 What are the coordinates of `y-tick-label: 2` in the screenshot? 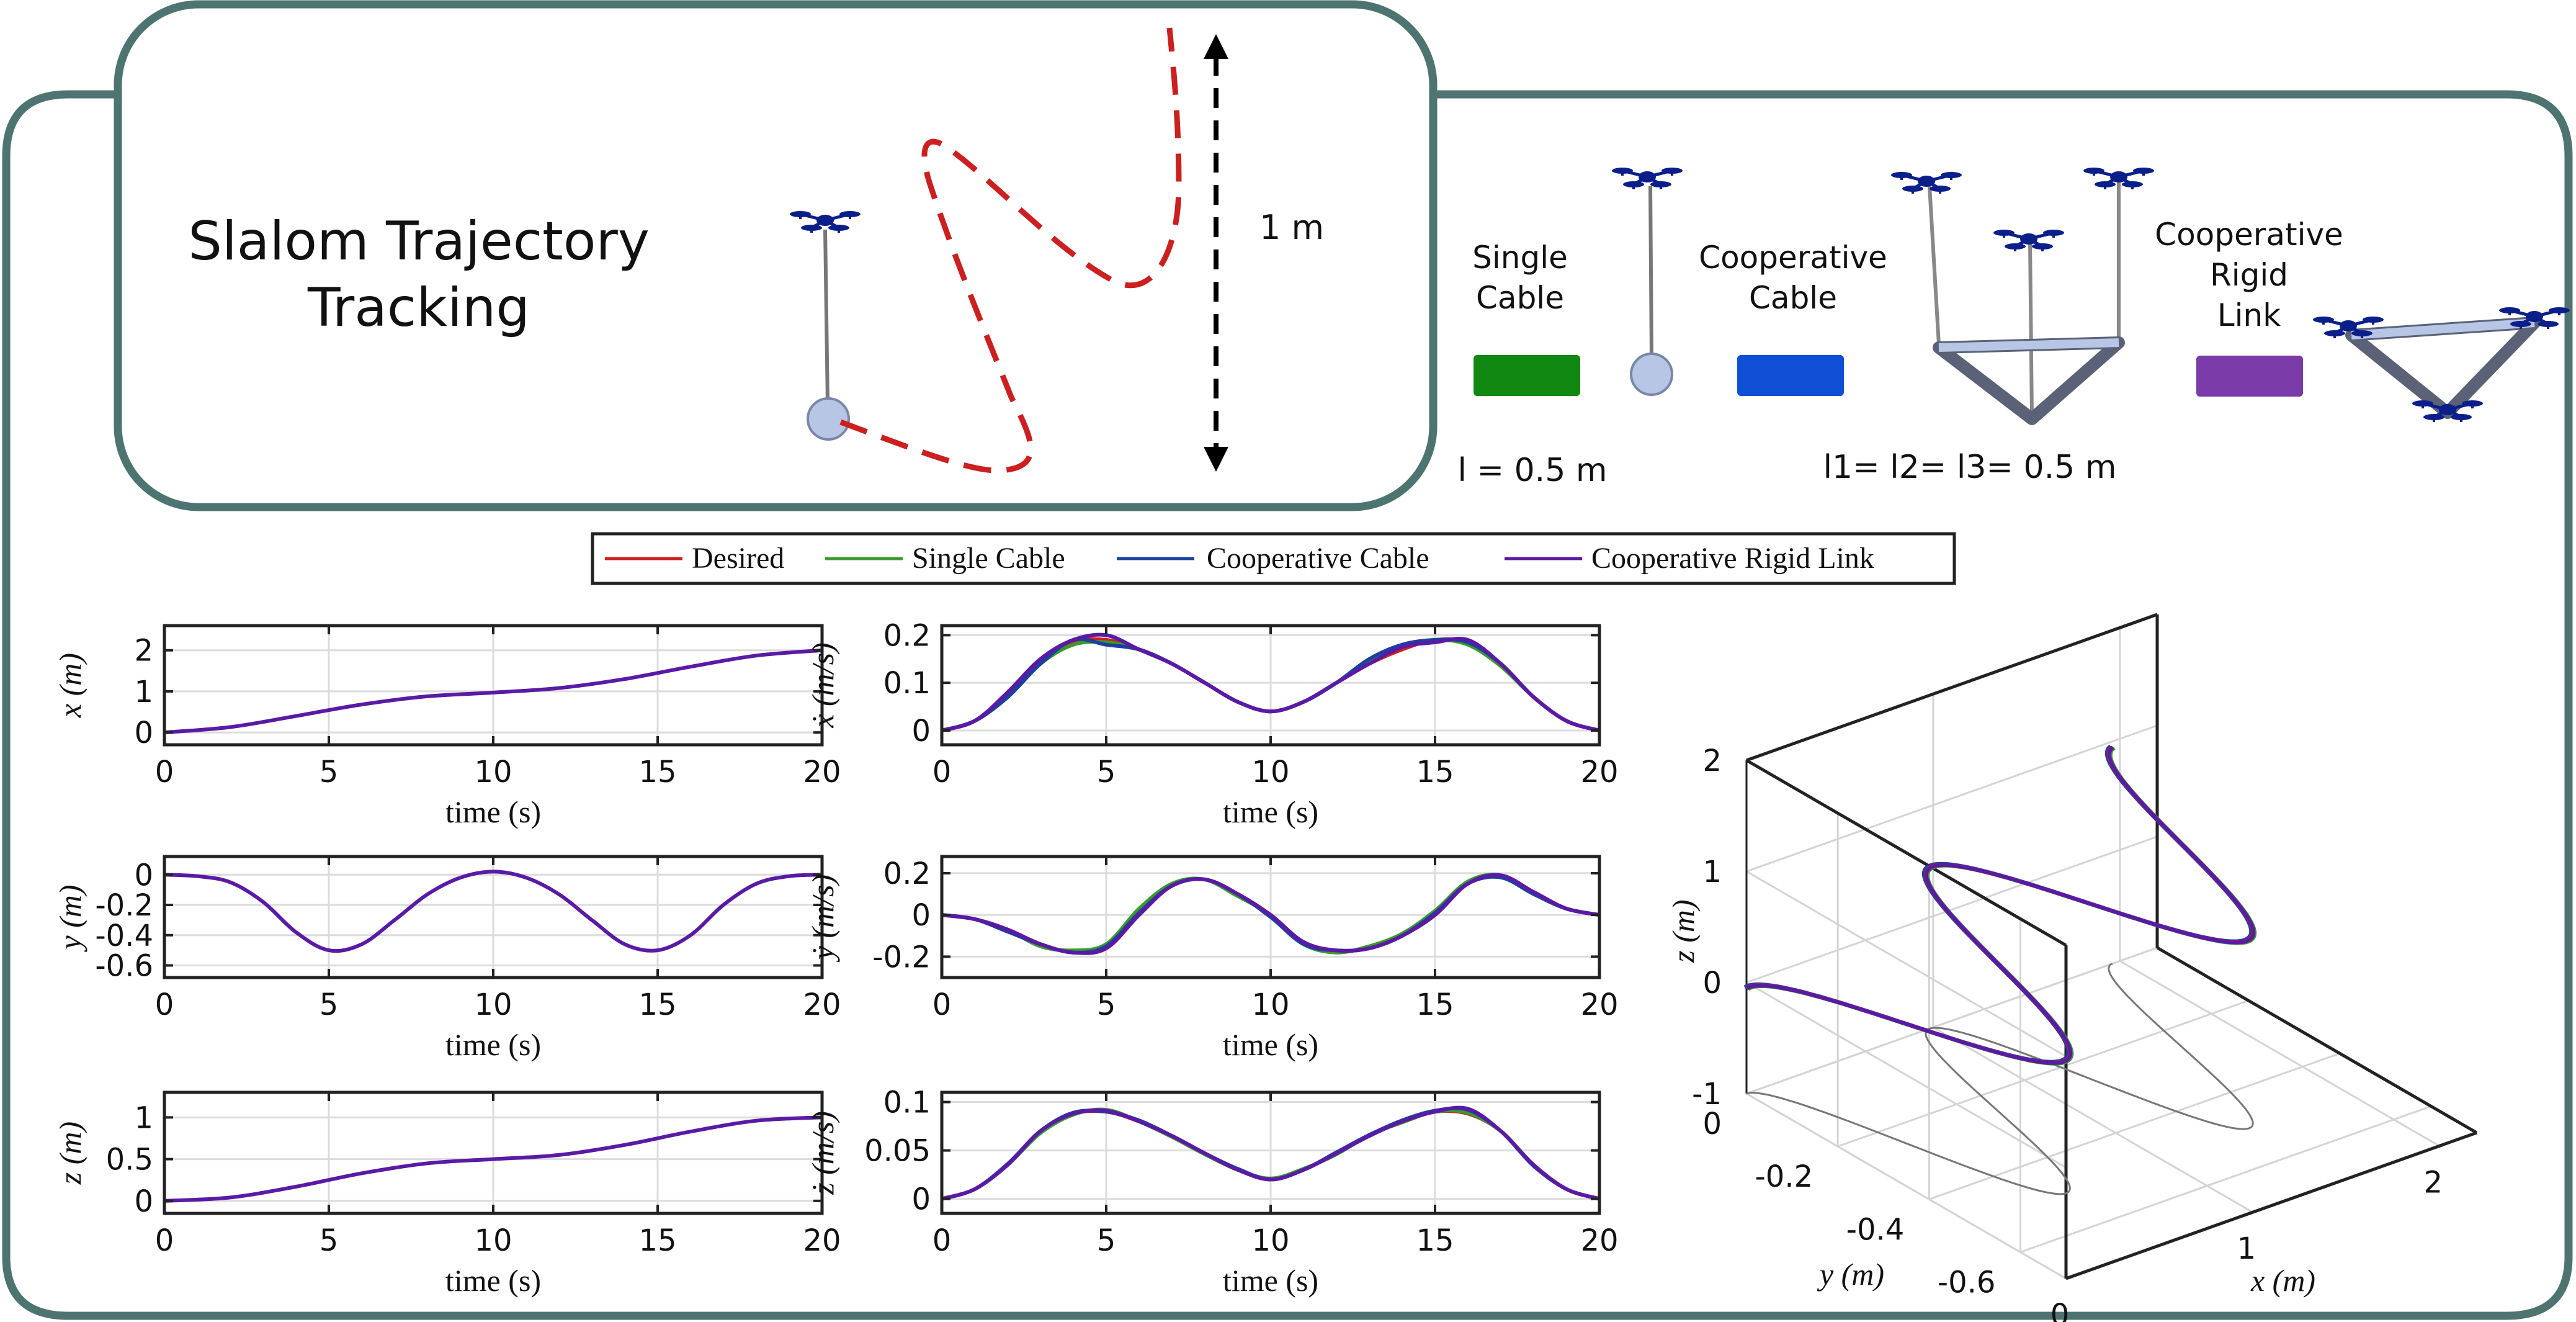 It's located at (143, 651).